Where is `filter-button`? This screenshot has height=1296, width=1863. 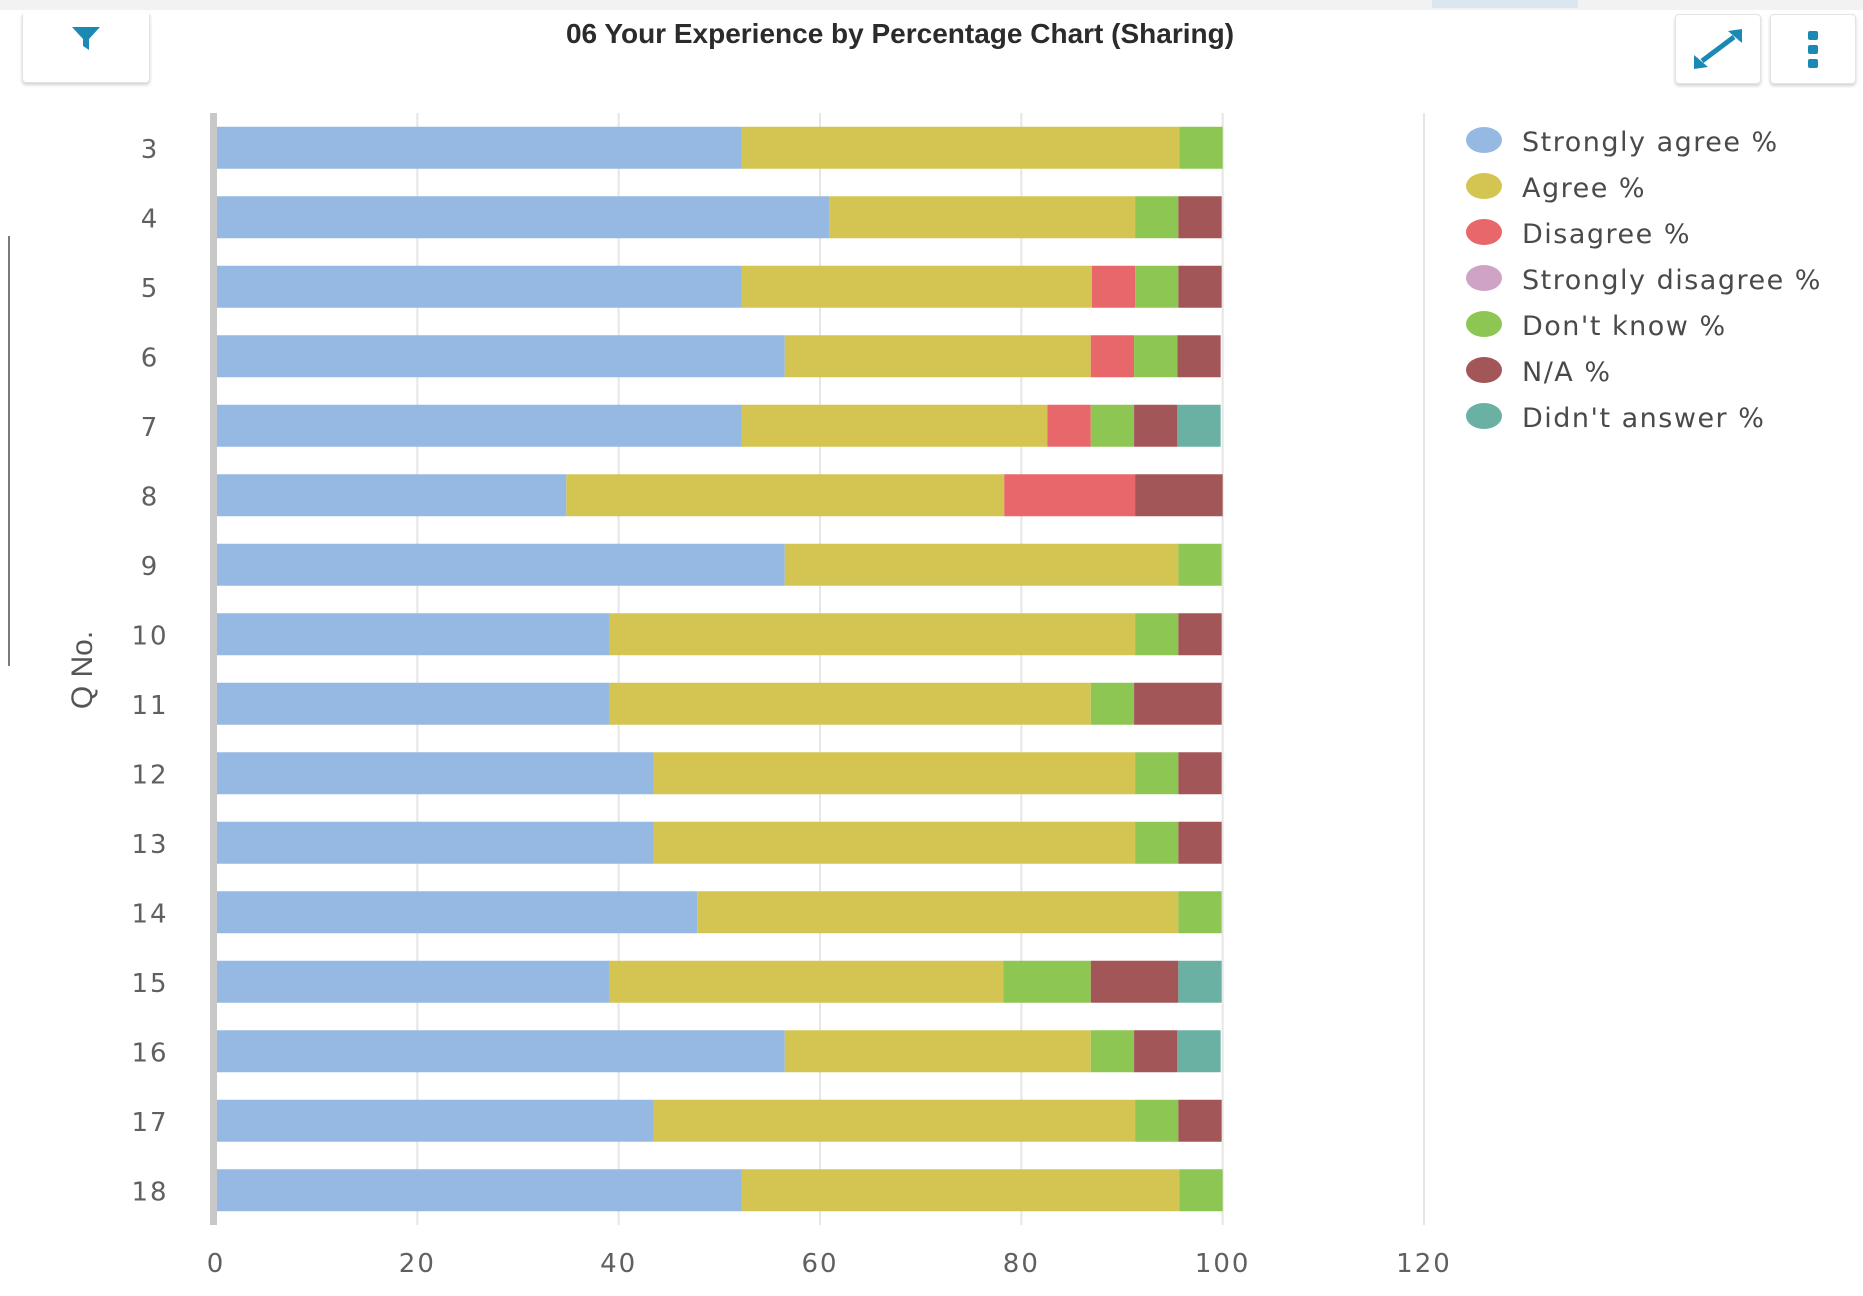 filter-button is located at coordinates (86, 48).